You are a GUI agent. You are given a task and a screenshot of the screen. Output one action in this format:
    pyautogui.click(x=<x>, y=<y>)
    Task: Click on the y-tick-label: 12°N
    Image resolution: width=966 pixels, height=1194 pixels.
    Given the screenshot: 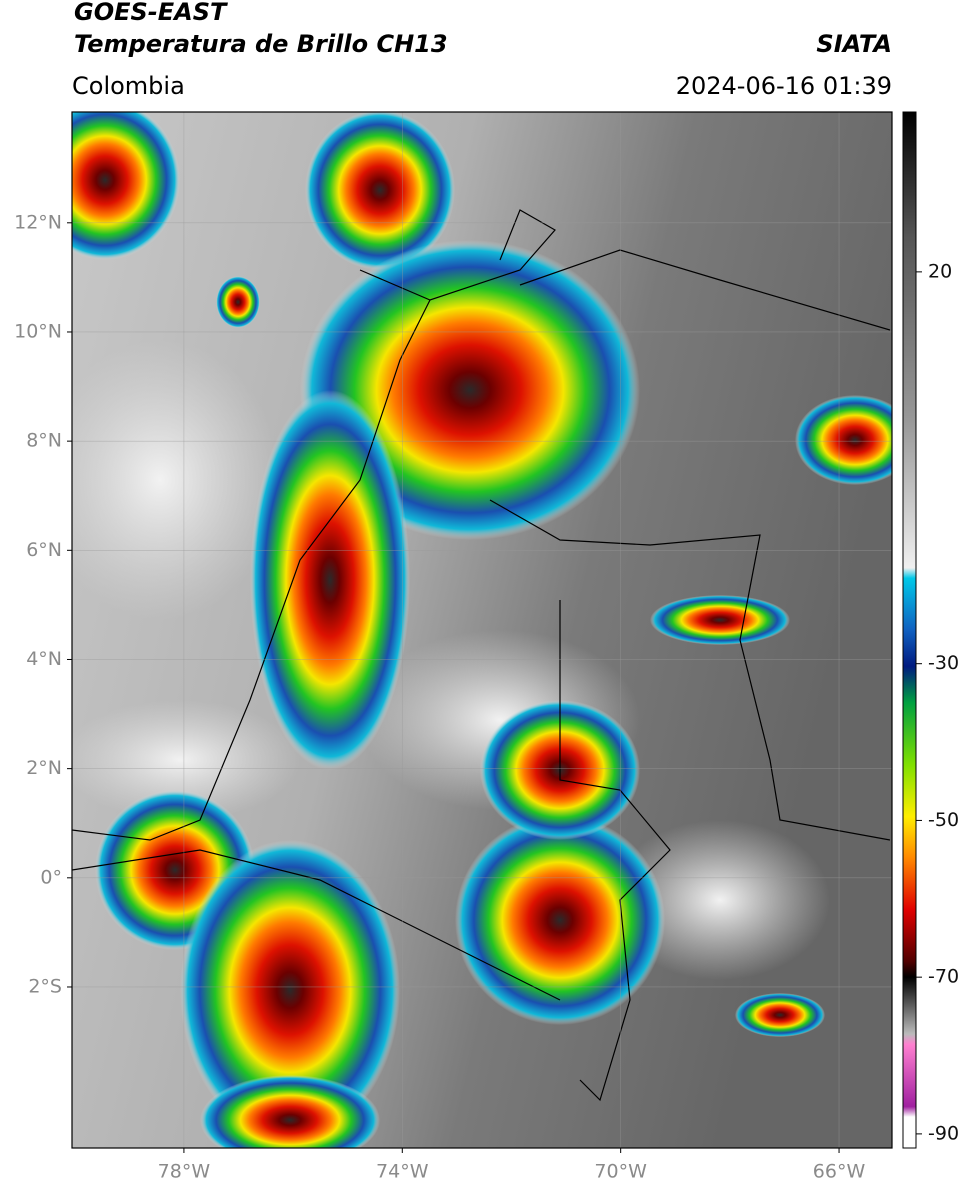 What is the action you would take?
    pyautogui.click(x=38, y=222)
    